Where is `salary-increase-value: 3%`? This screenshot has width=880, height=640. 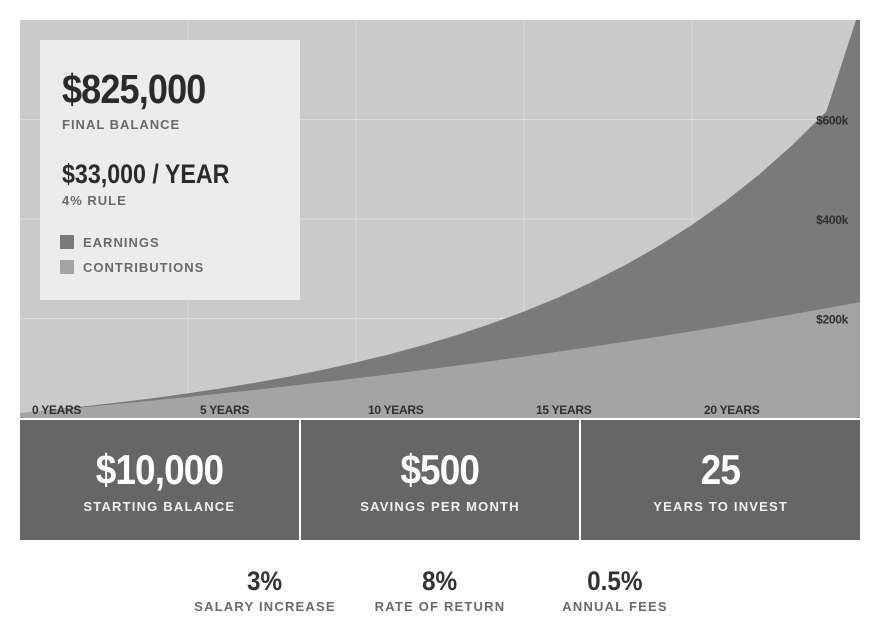
salary-increase-value: 3% is located at coordinates (265, 581).